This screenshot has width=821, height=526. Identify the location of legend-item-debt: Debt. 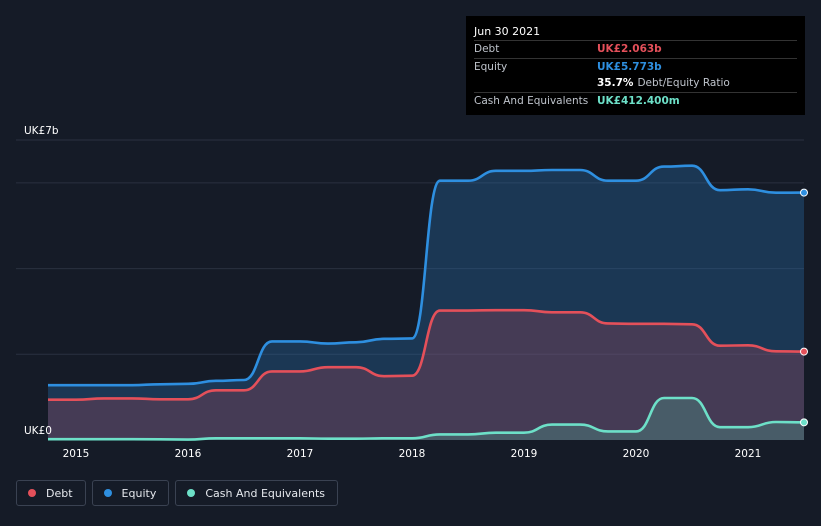
(51, 493).